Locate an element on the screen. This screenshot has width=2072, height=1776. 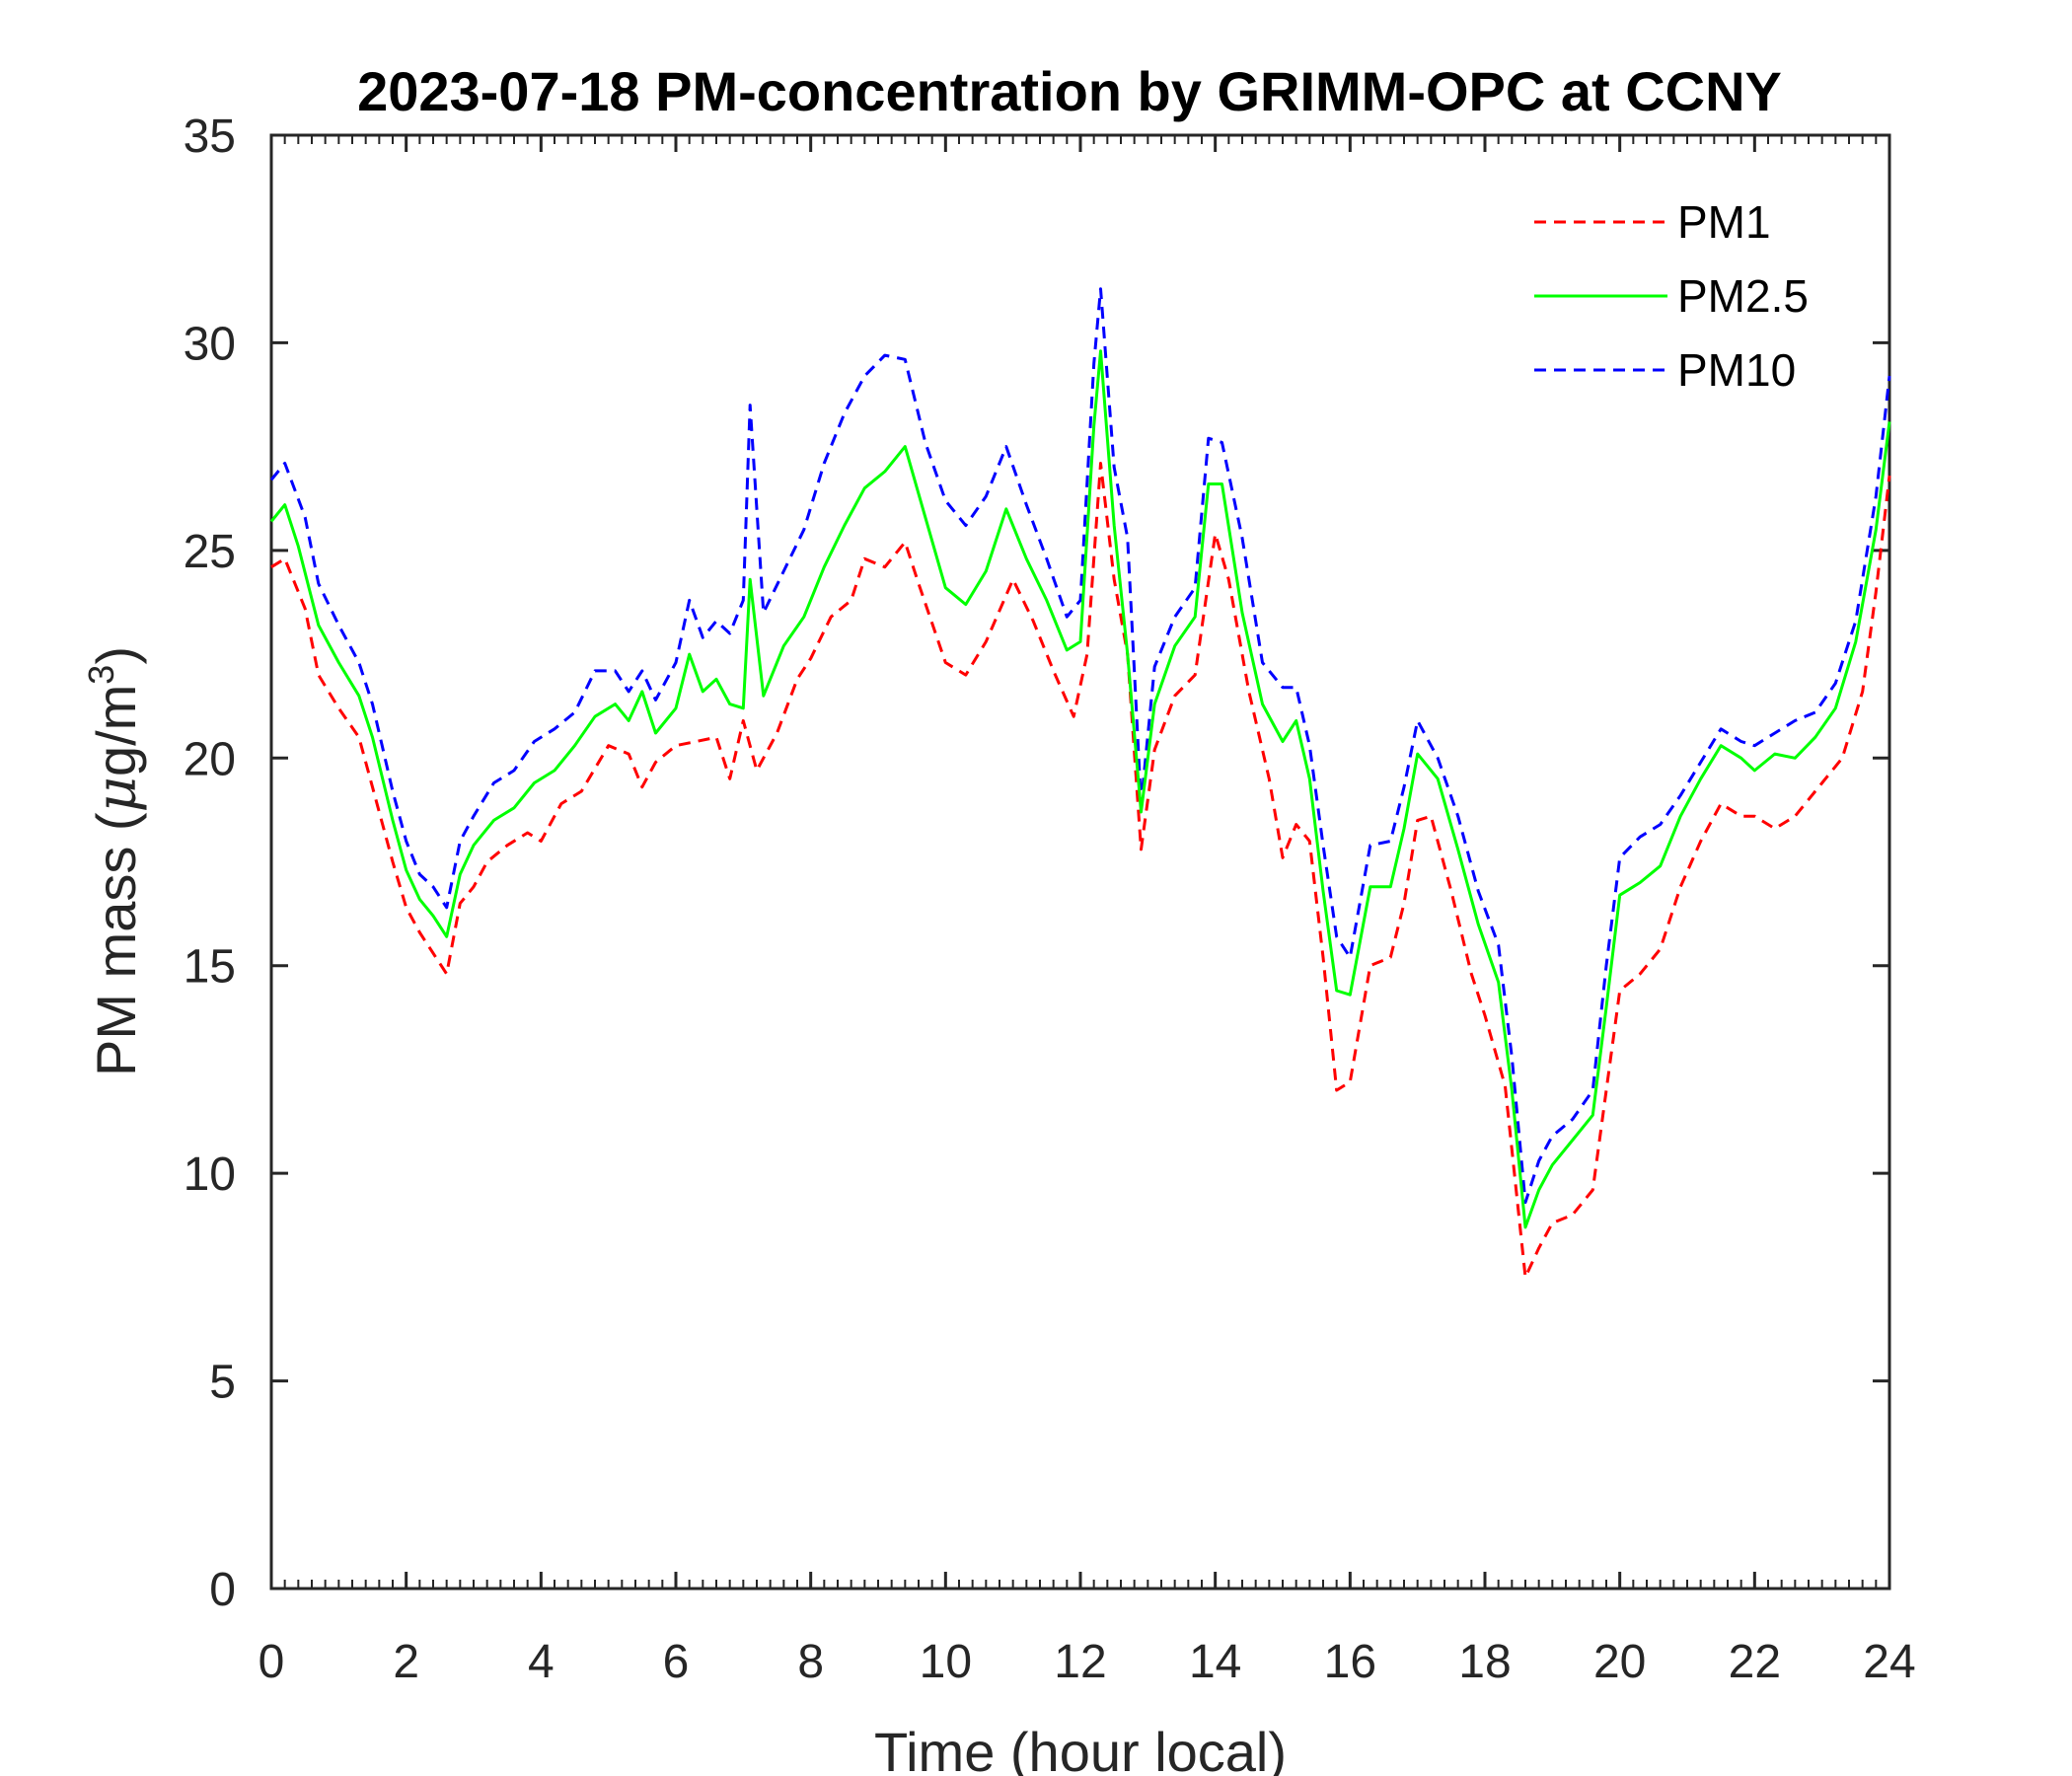
legend: PM1 PM2.5 PM10 is located at coordinates (1672, 296).